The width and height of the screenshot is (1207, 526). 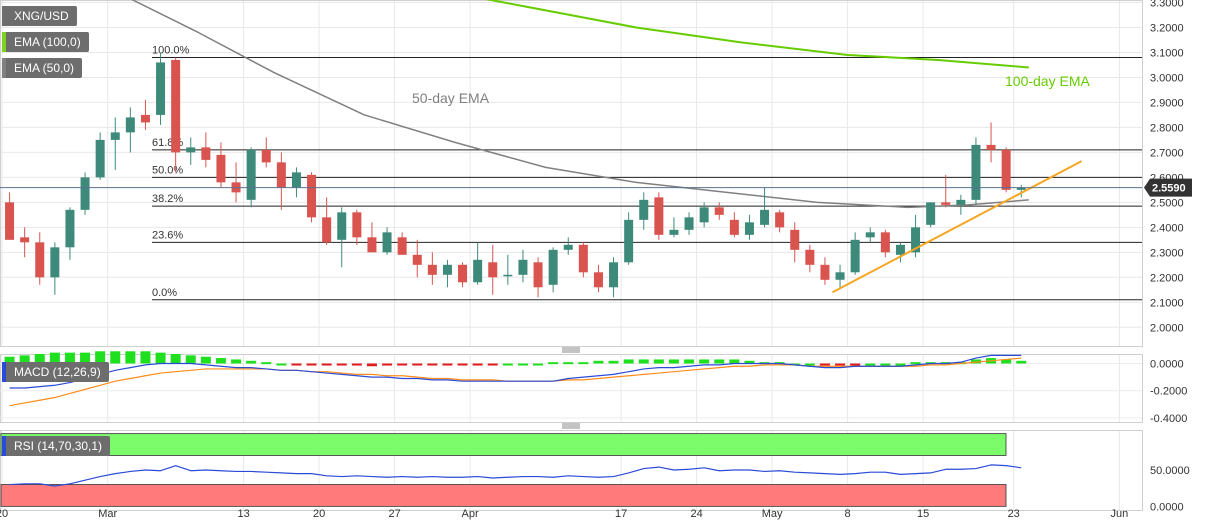 What do you see at coordinates (1167, 365) in the screenshot?
I see `macd-tick-label: 0.0000` at bounding box center [1167, 365].